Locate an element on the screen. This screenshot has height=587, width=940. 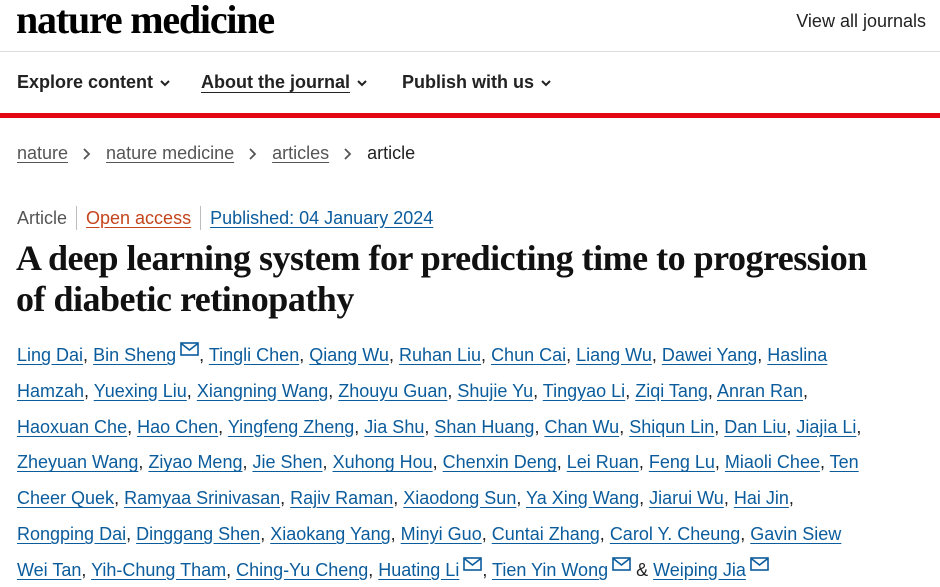
author-link: Shan Huang is located at coordinates (484, 426).